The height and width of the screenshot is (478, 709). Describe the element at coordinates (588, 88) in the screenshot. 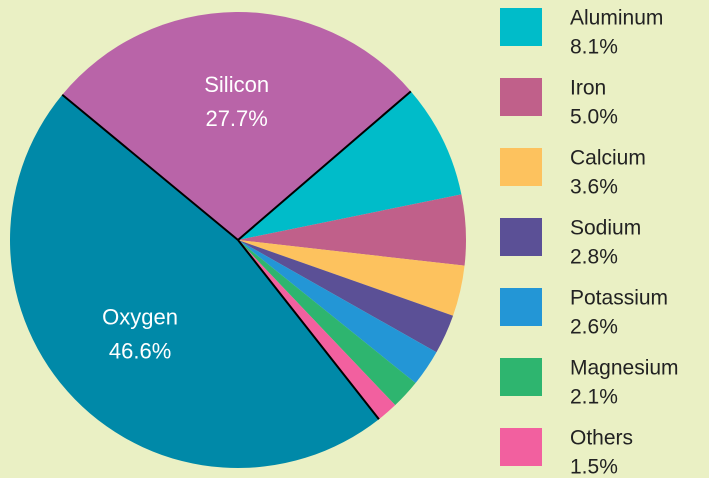

I see `legend-label: Iron` at that location.